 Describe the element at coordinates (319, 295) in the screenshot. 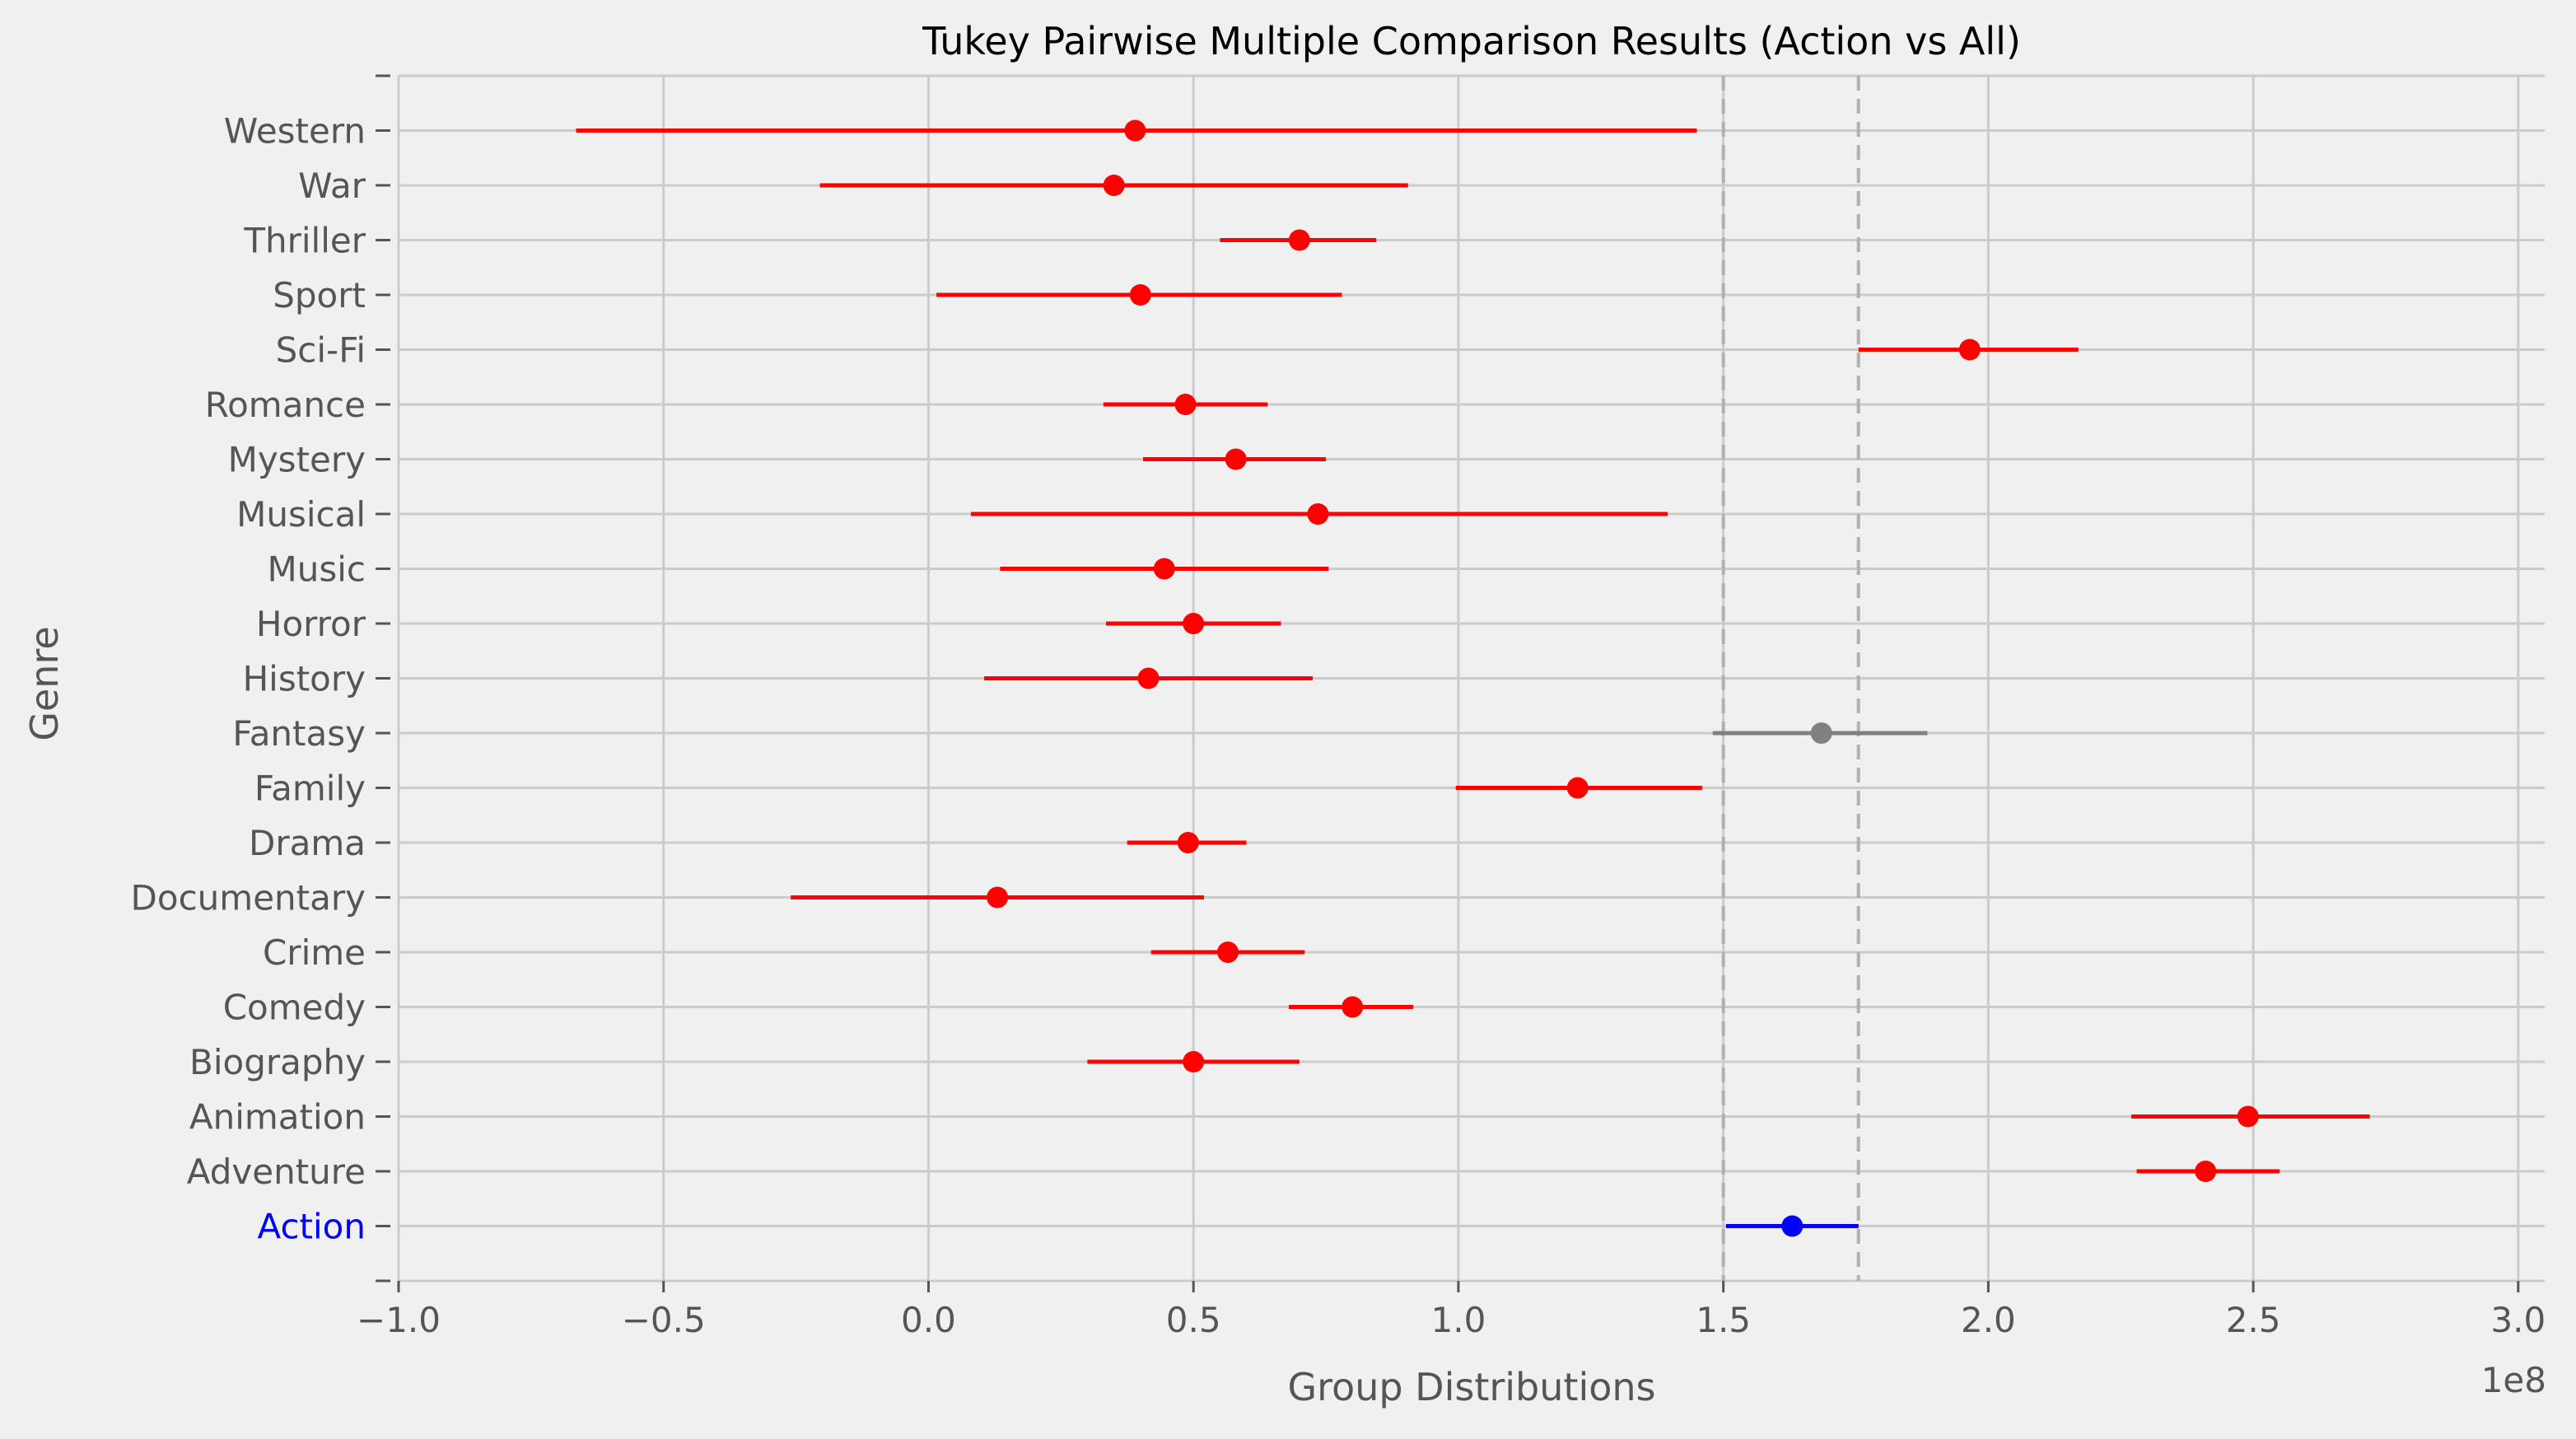

I see `y-tick-label-sport: Sport` at that location.